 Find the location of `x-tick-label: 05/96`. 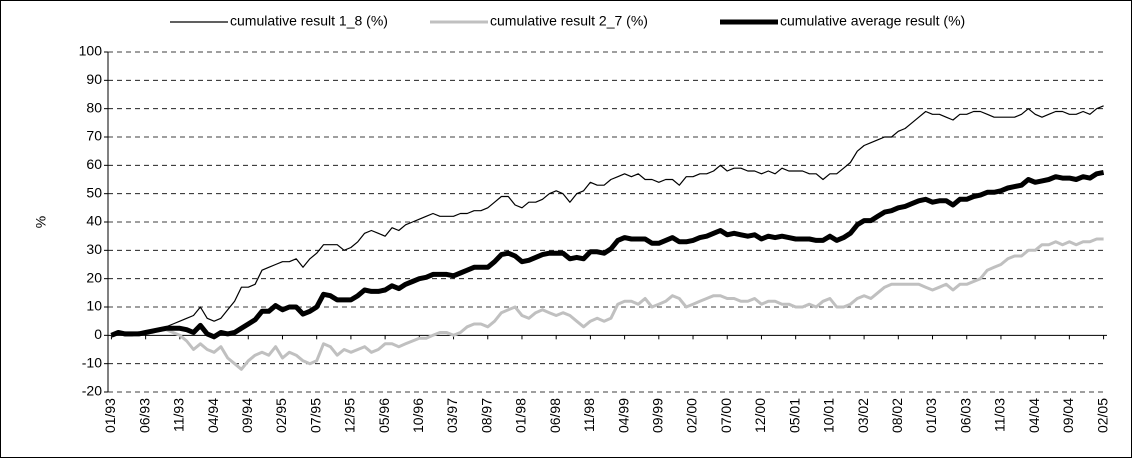

x-tick-label: 05/96 is located at coordinates (384, 415).